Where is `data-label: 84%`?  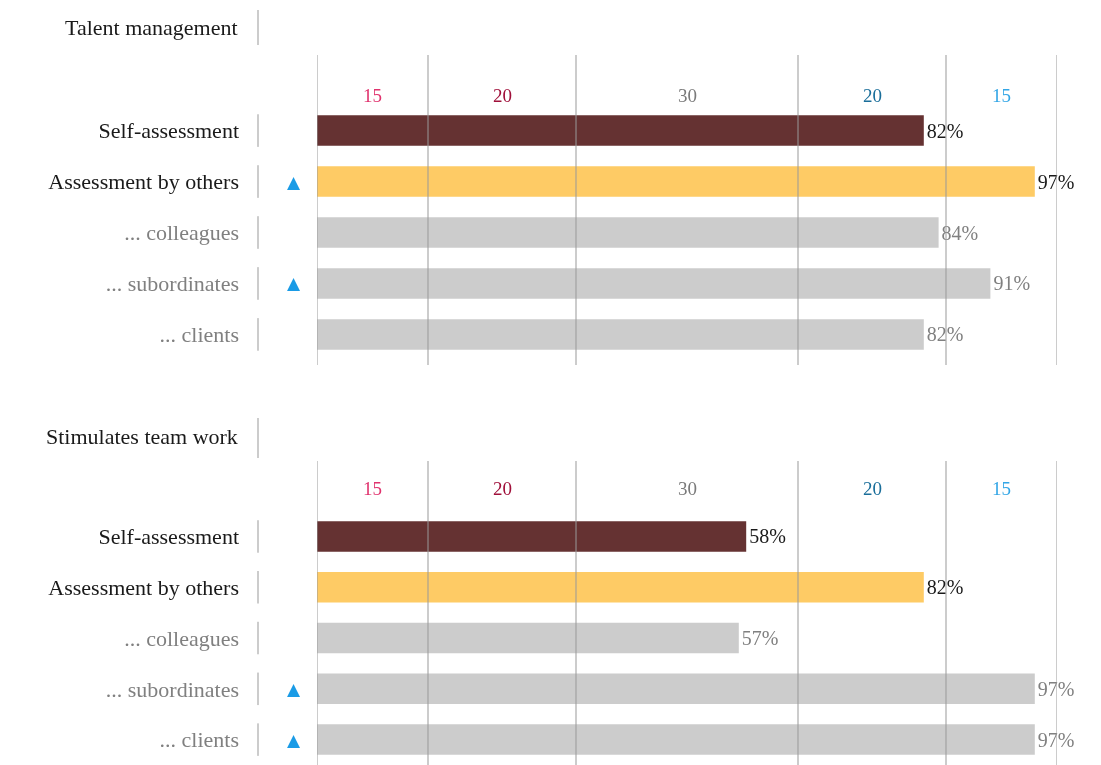 data-label: 84% is located at coordinates (960, 232).